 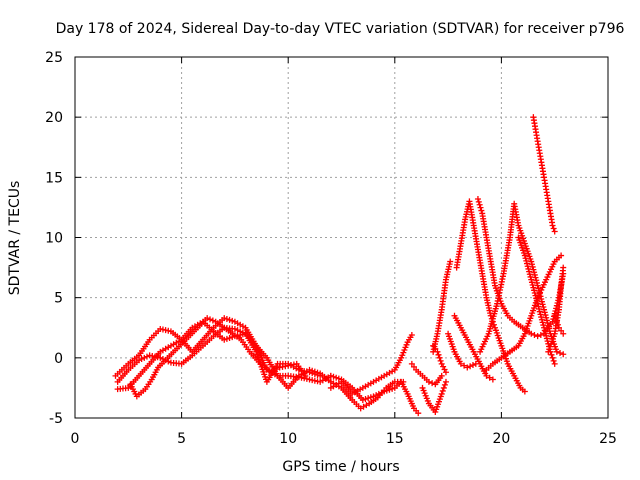 What do you see at coordinates (15, 238) in the screenshot?
I see `y-axis-label: SDTVAR / TECUs` at bounding box center [15, 238].